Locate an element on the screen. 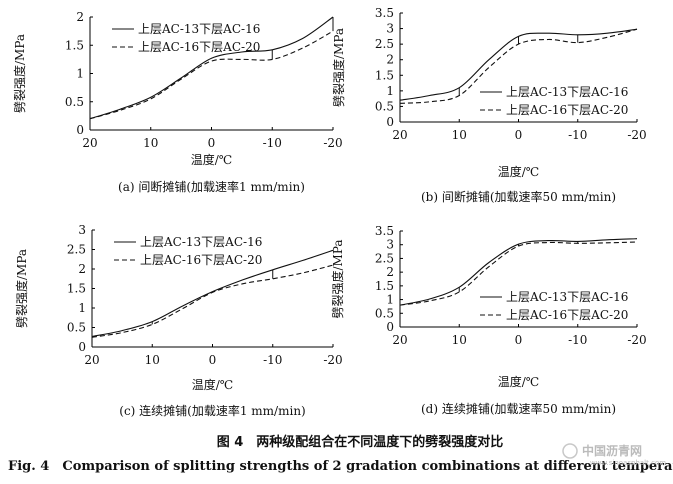 The width and height of the screenshot is (673, 484). chart-caption: (a) 间断摊铺(加载速率1 mm/min) is located at coordinates (211, 186).